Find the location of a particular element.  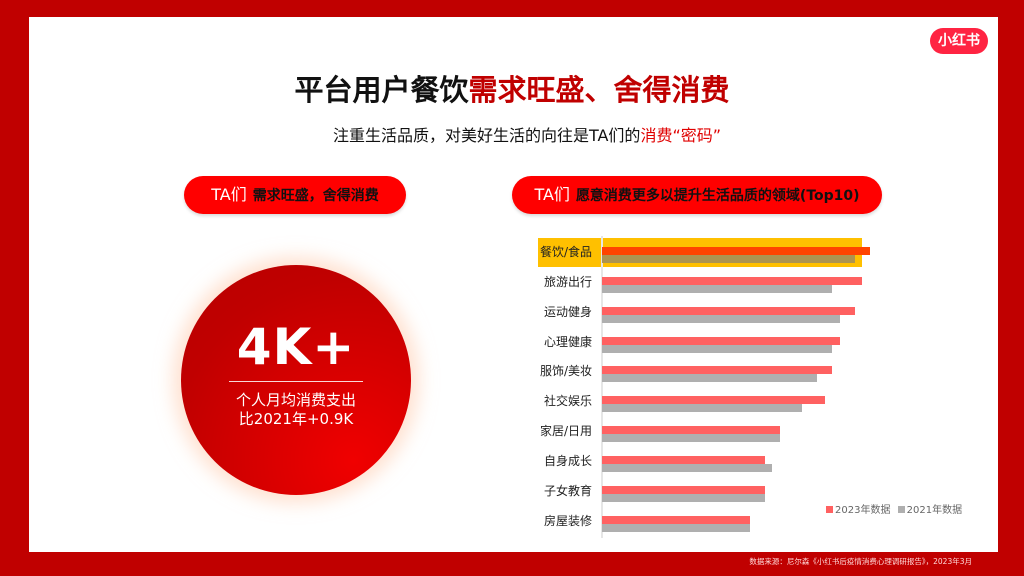

chart-row: 房屋装修 is located at coordinates (750, 522).